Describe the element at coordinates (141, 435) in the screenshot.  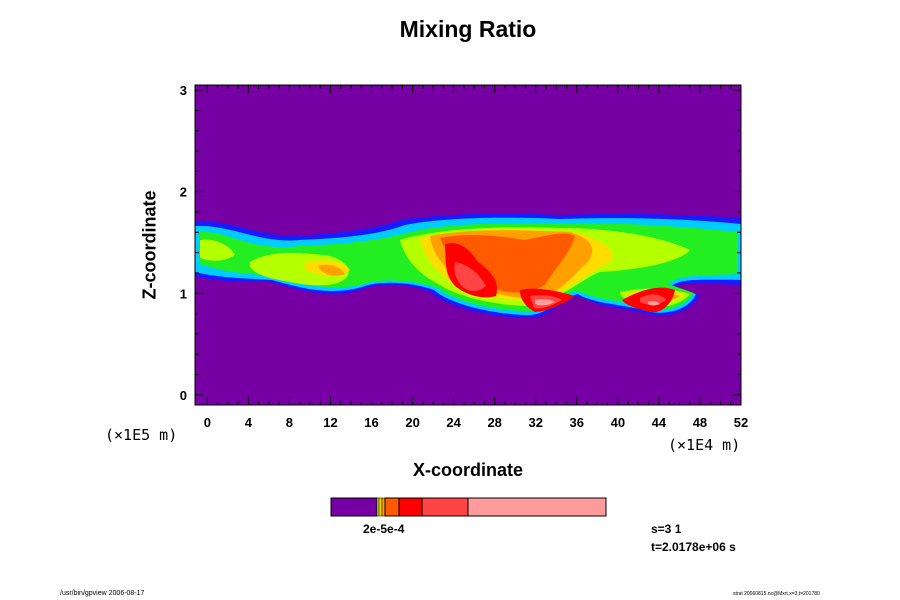
I see `y-axis-unit: (×1E5 m)` at that location.